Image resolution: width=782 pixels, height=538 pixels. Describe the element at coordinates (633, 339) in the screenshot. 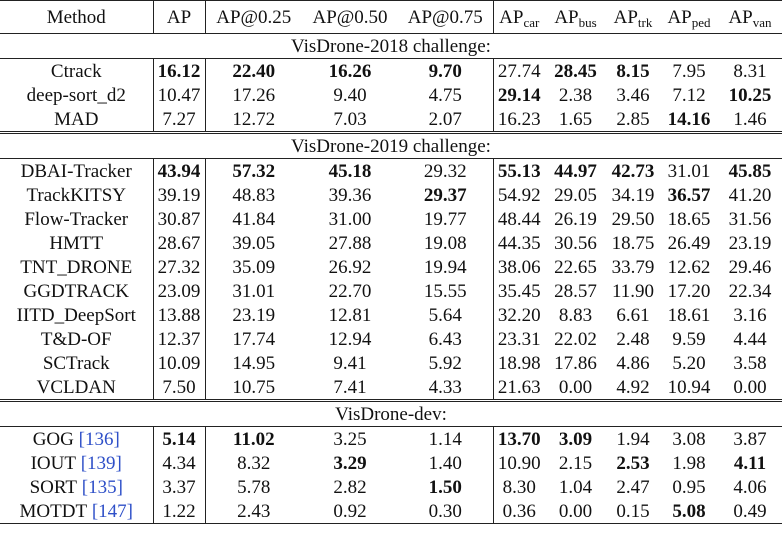

I see `value-text: 2.48` at that location.